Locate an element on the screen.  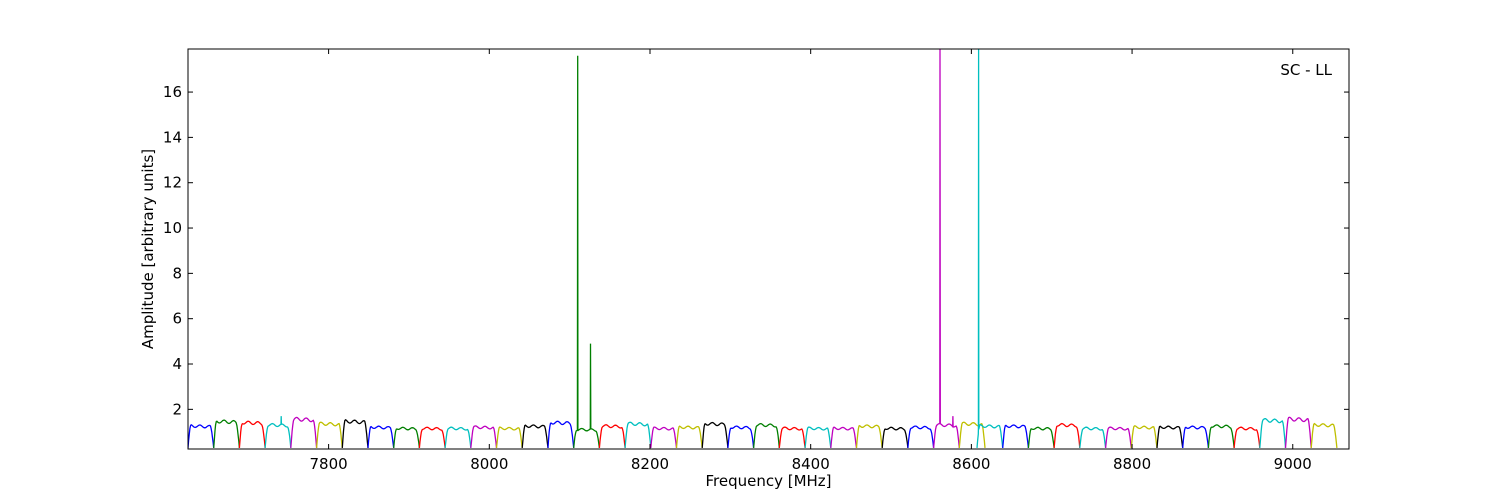
y-tick-label: 10 is located at coordinates (172, 228).